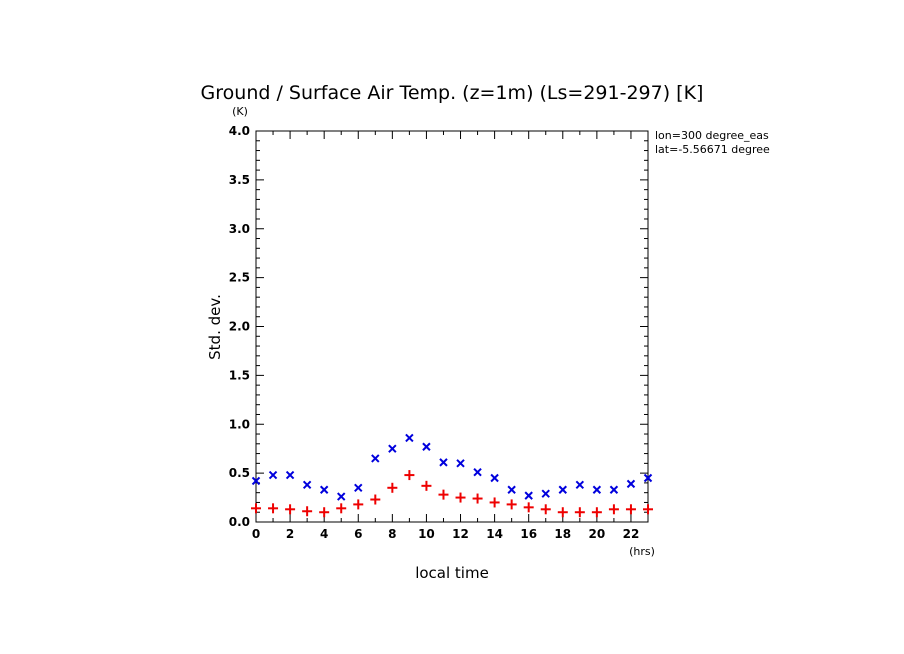 The width and height of the screenshot is (904, 654). I want to click on y-tick-label: 3.0, so click(239, 229).